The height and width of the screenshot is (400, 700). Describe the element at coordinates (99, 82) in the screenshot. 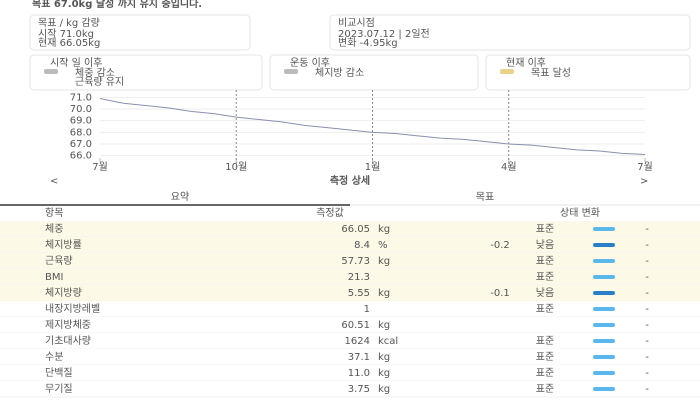

I see `card-line: 근육량 유지` at that location.